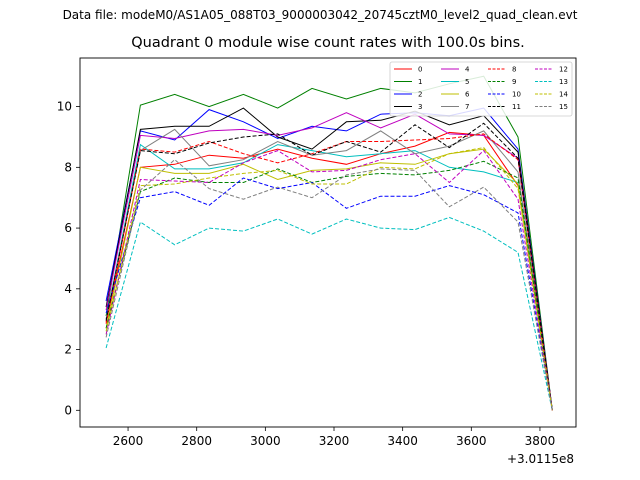 The width and height of the screenshot is (640, 480). What do you see at coordinates (540, 459) in the screenshot?
I see `x-axis-offset-label: +3.0115e8` at bounding box center [540, 459].